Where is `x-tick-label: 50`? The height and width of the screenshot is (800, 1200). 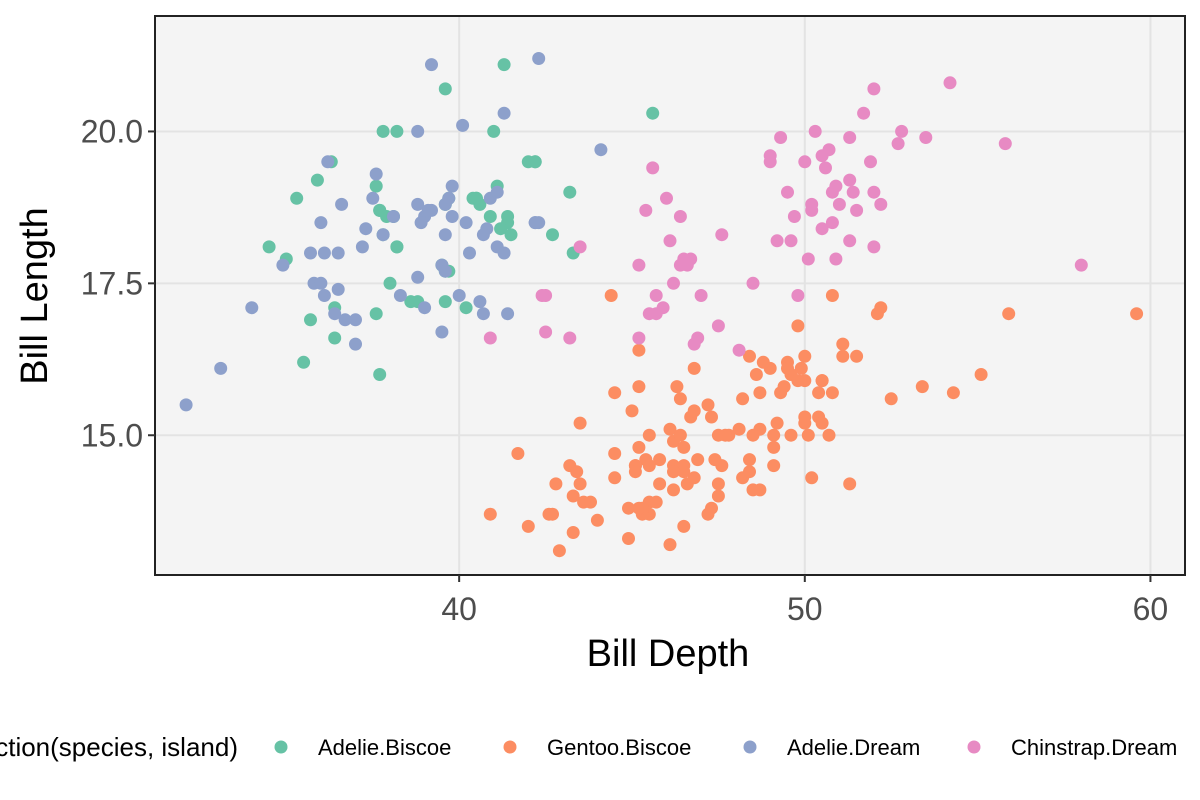 x-tick-label: 50 is located at coordinates (805, 609).